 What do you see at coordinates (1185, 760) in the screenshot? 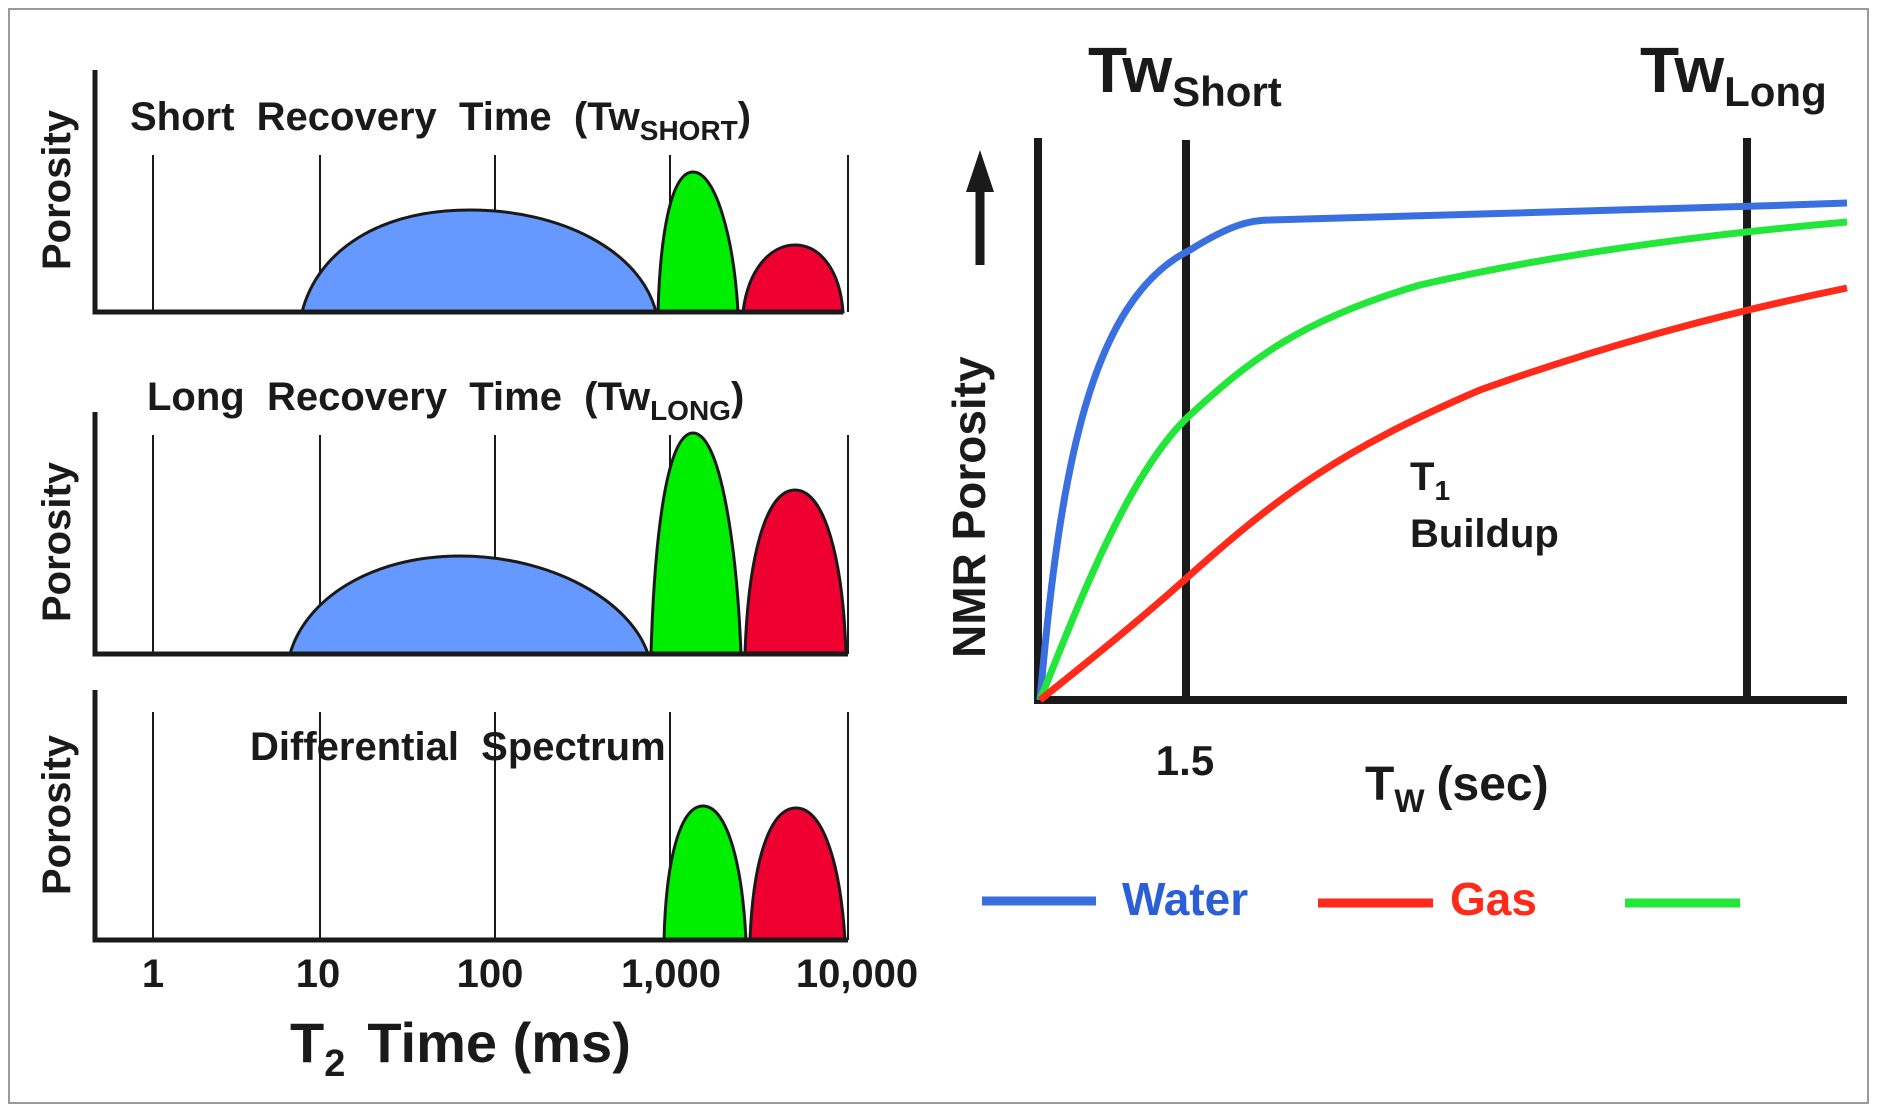
I see `tick-label: 1.5` at bounding box center [1185, 760].